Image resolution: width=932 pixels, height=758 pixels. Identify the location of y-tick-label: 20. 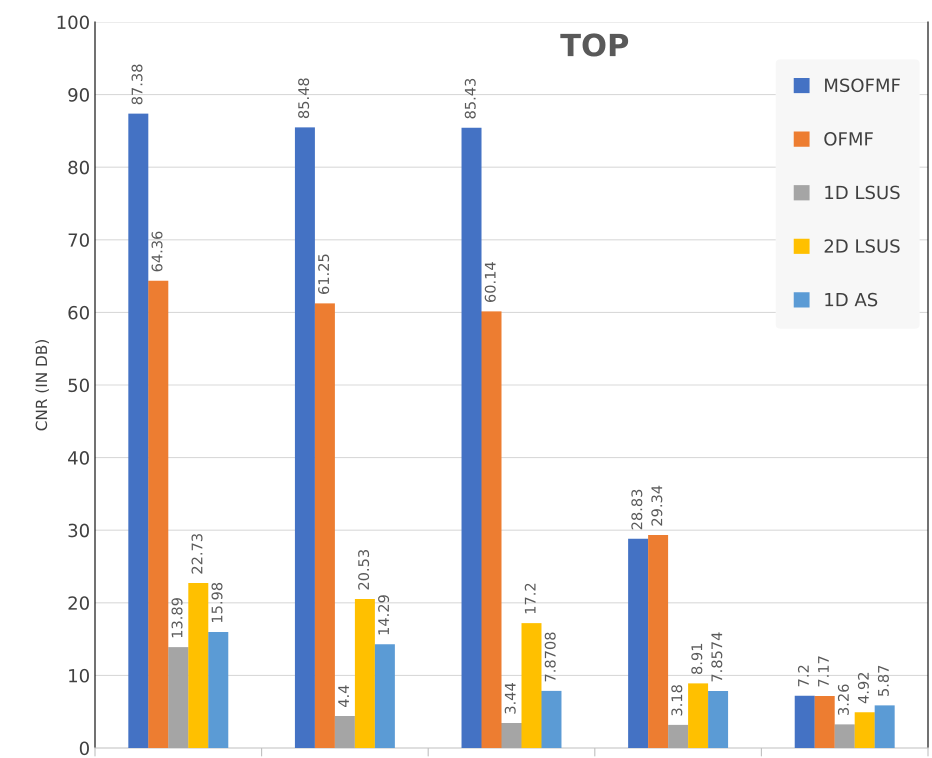
(78, 603).